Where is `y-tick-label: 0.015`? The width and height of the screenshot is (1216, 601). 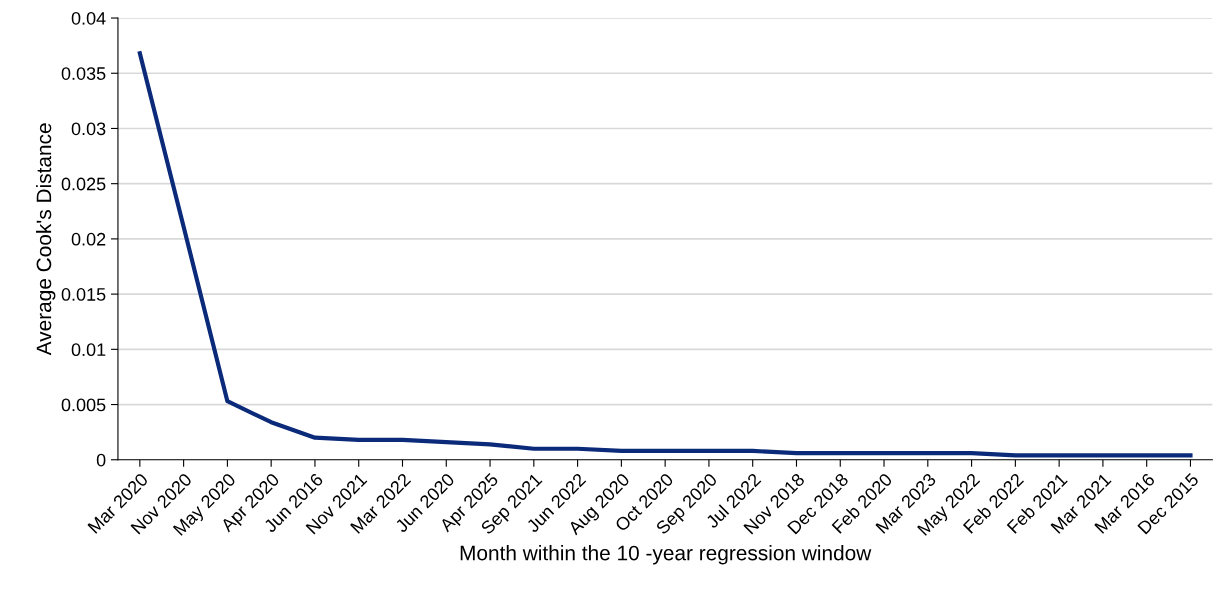 y-tick-label: 0.015 is located at coordinates (83, 294).